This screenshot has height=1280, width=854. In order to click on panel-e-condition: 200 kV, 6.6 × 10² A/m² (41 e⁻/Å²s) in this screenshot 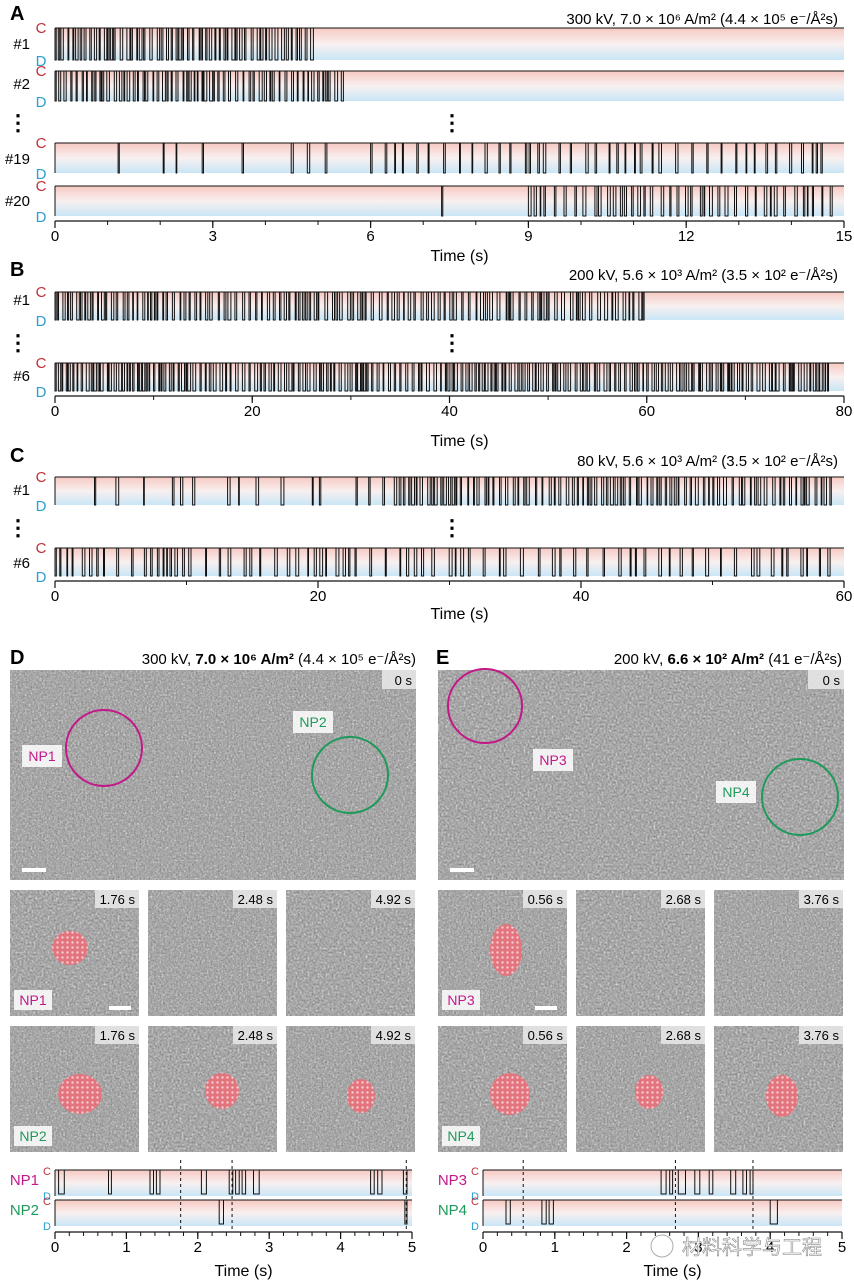, I will do `click(728, 659)`.